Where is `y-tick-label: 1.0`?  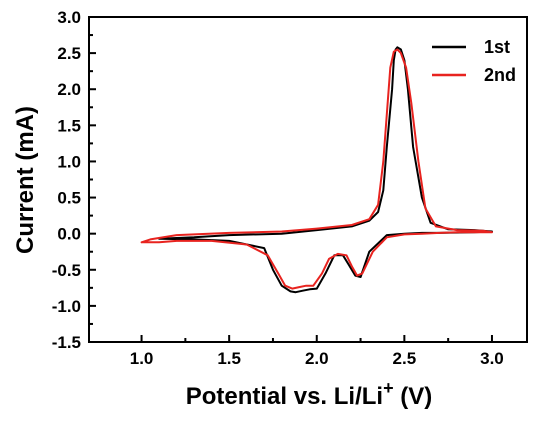 y-tick-label: 1.0 is located at coordinates (69, 161).